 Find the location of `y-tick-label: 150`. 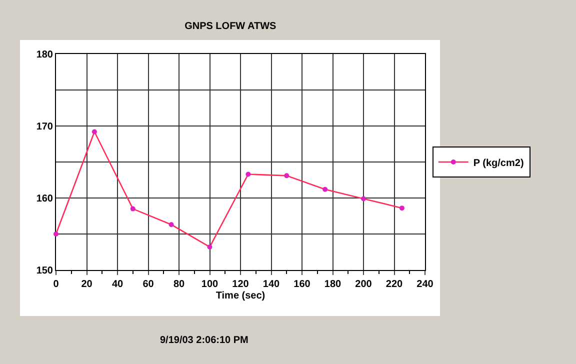

y-tick-label: 150 is located at coordinates (45, 271).